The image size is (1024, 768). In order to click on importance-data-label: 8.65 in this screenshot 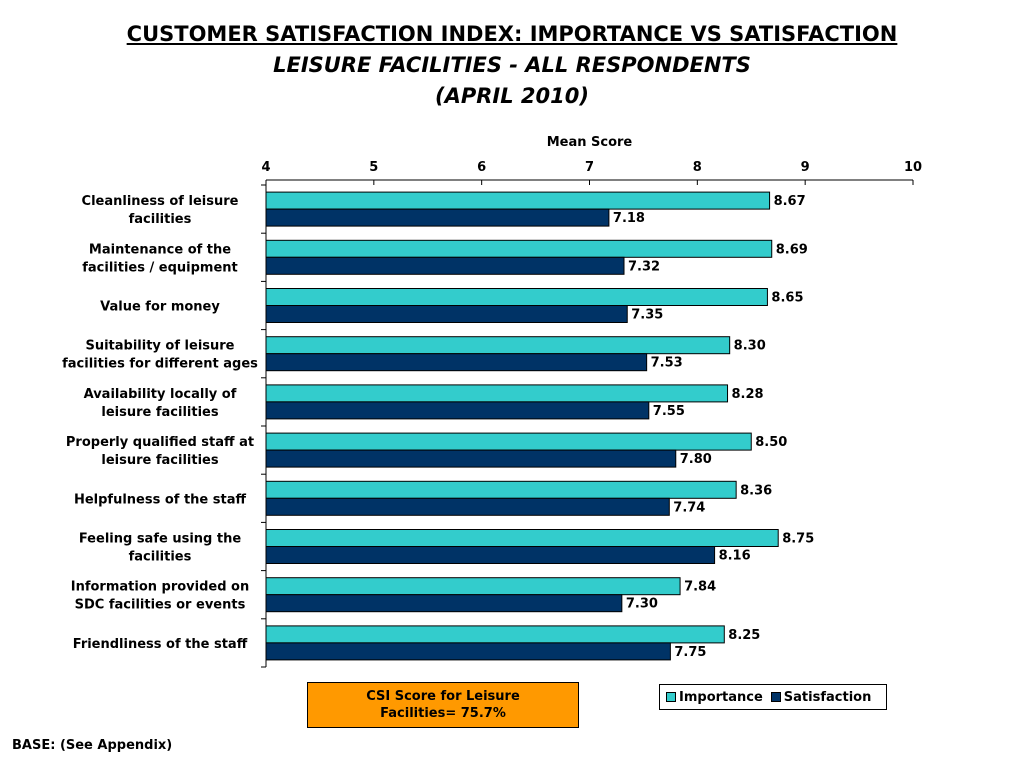, I will do `click(787, 298)`.